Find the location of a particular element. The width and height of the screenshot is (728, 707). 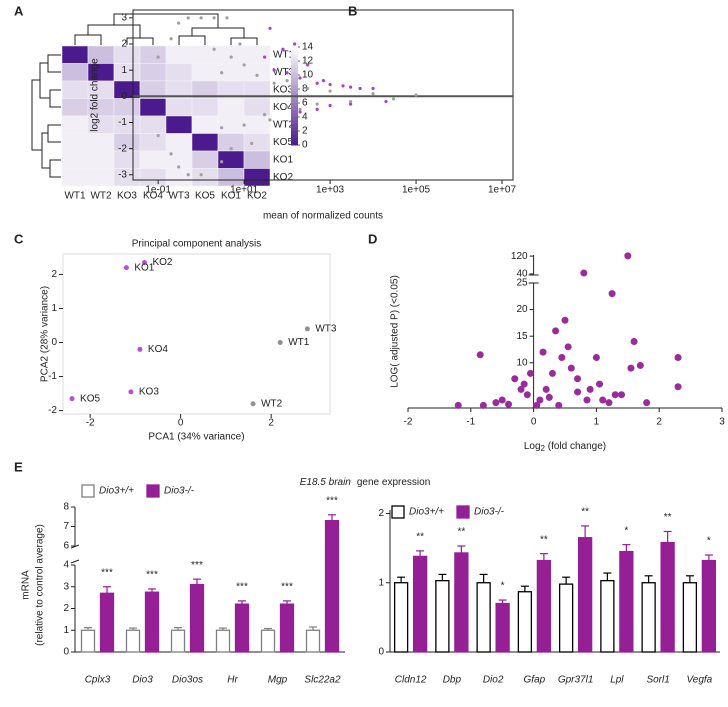

legend-label: Dio3-/- is located at coordinates (179, 491).